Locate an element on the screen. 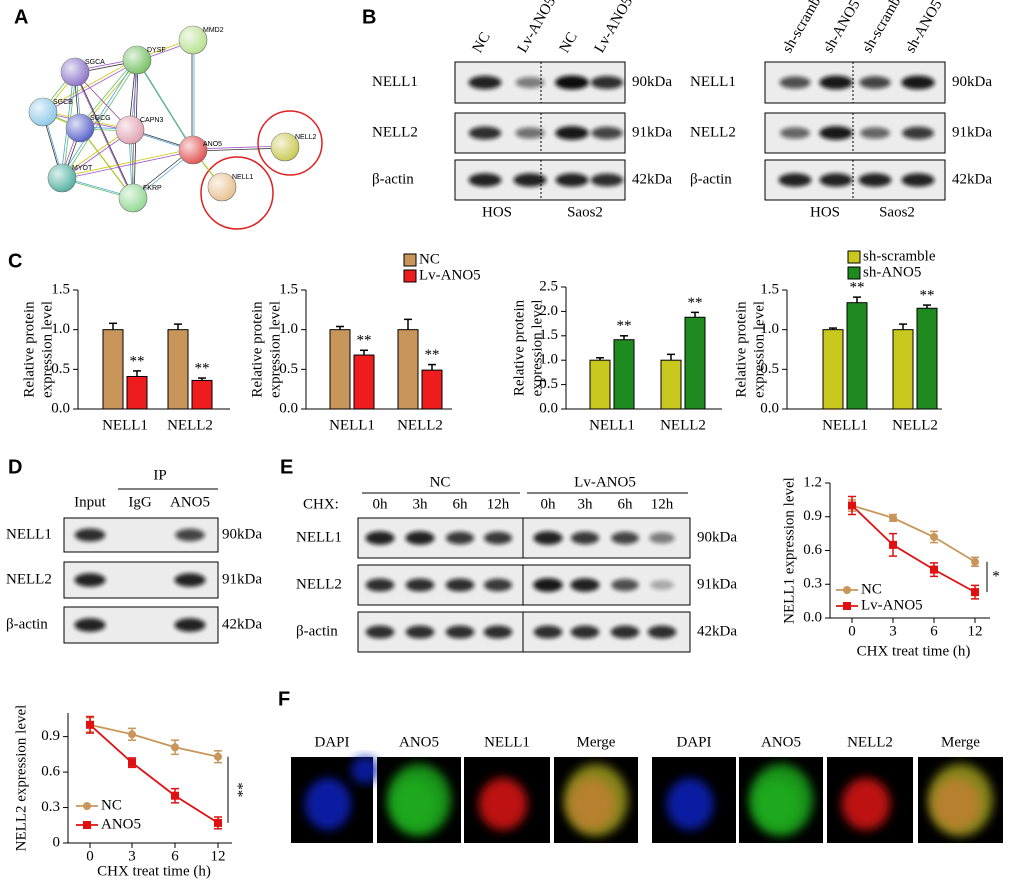 The height and width of the screenshot is (883, 1020). node-label: NELL1 is located at coordinates (243, 177).